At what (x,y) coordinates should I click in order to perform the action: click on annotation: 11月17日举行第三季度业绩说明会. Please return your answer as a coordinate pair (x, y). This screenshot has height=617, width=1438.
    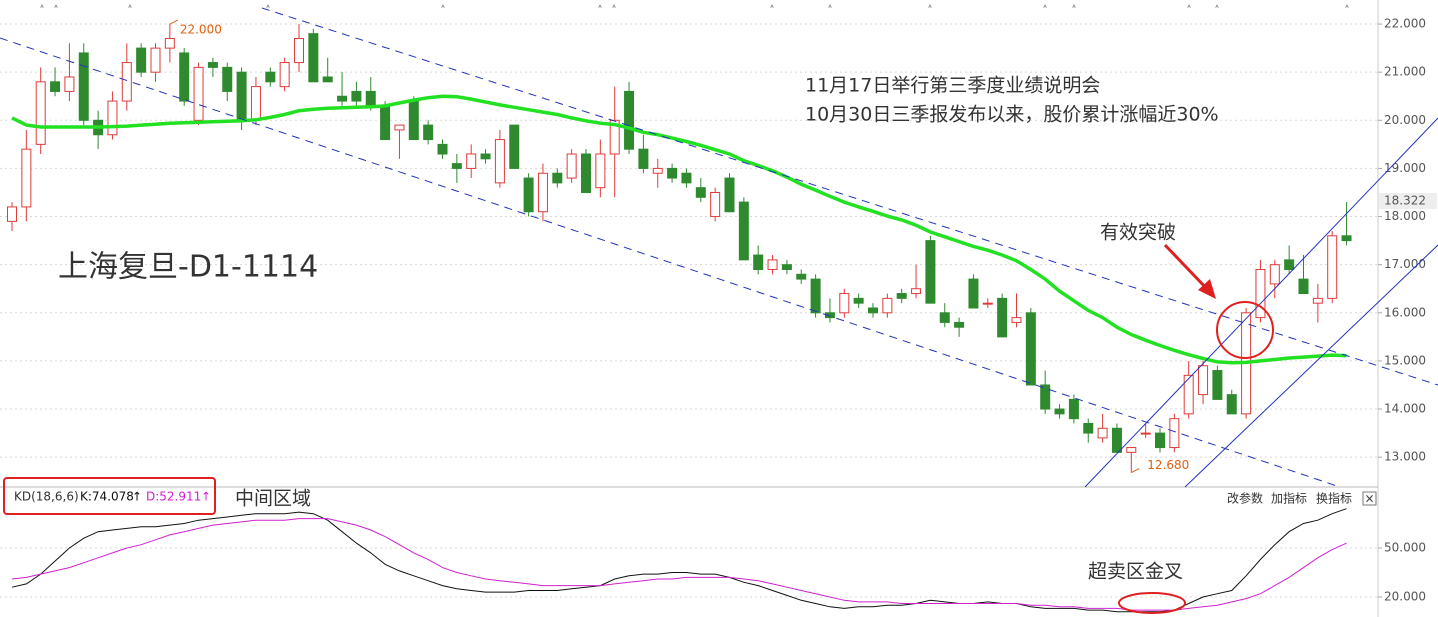
    Looking at the image, I should click on (952, 86).